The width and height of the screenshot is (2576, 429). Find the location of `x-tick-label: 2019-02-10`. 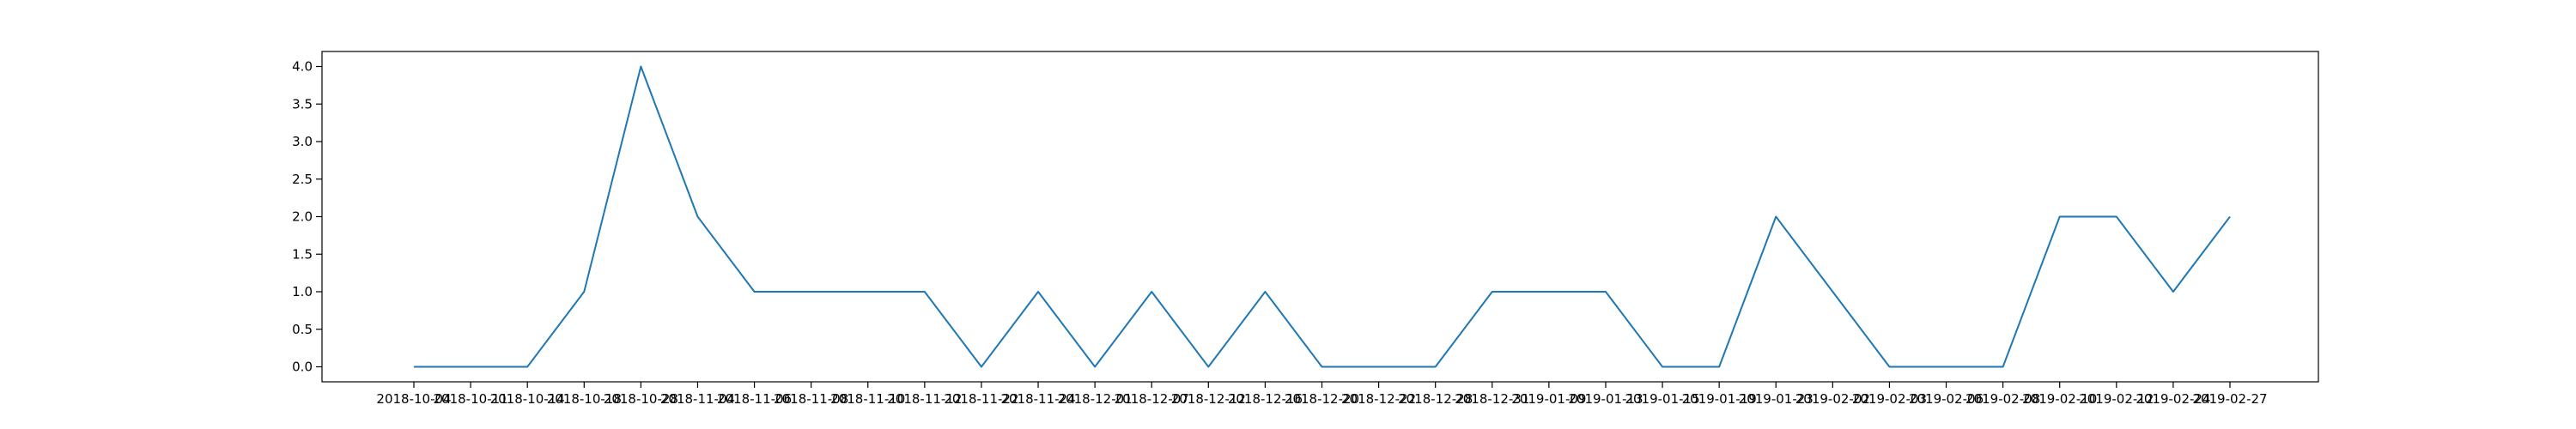

x-tick-label: 2019-02-10 is located at coordinates (2060, 399).